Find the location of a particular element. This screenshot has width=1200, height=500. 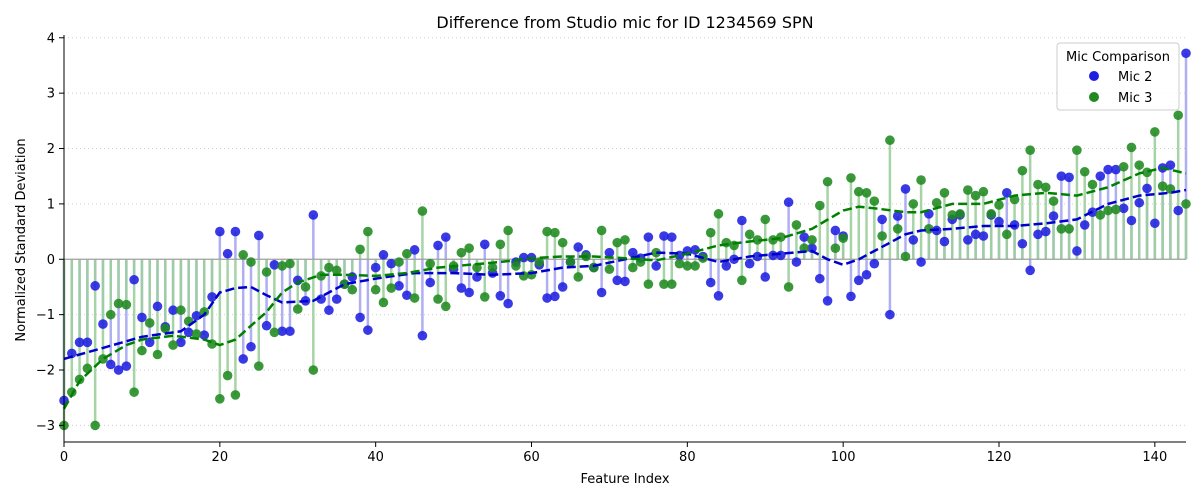

legend-title: Mic Comparison is located at coordinates (1118, 57).